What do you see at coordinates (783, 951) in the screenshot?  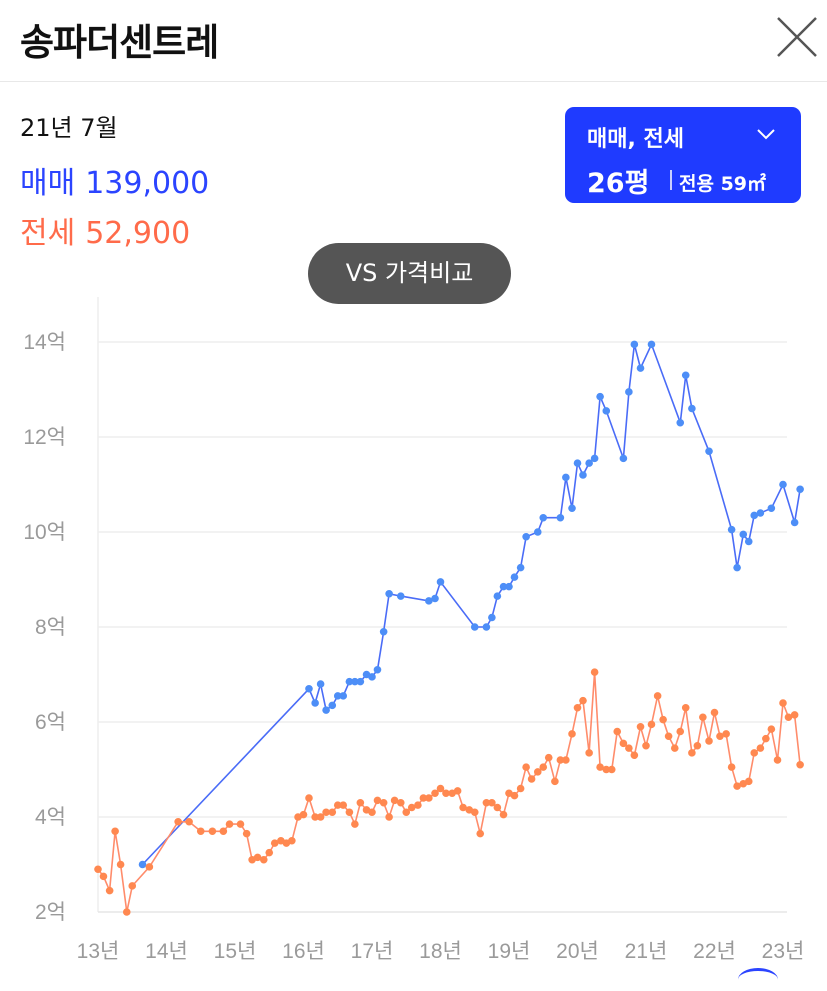 I see `x-tick-label: 23년` at bounding box center [783, 951].